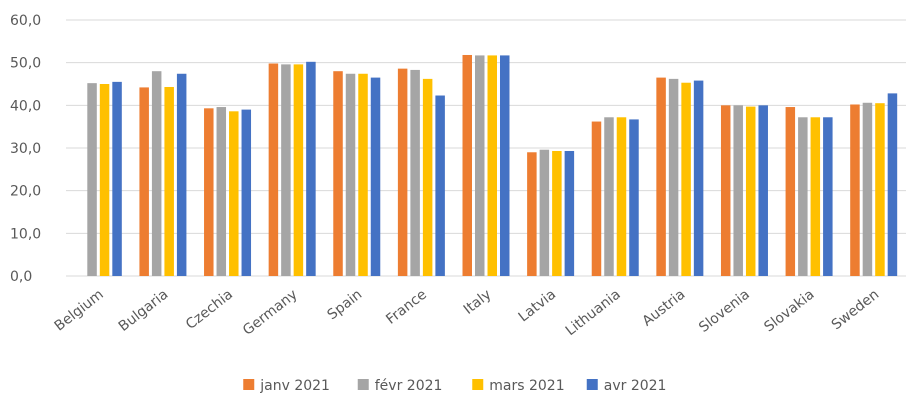  I want to click on legend-label: avr 2021, so click(635, 386).